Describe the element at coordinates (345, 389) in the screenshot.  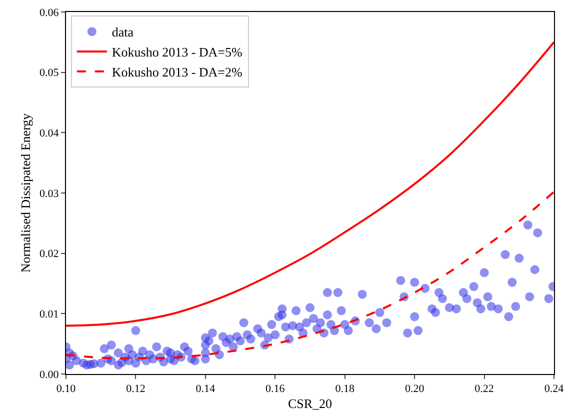
I see `x-tick-label: 0.18` at that location.